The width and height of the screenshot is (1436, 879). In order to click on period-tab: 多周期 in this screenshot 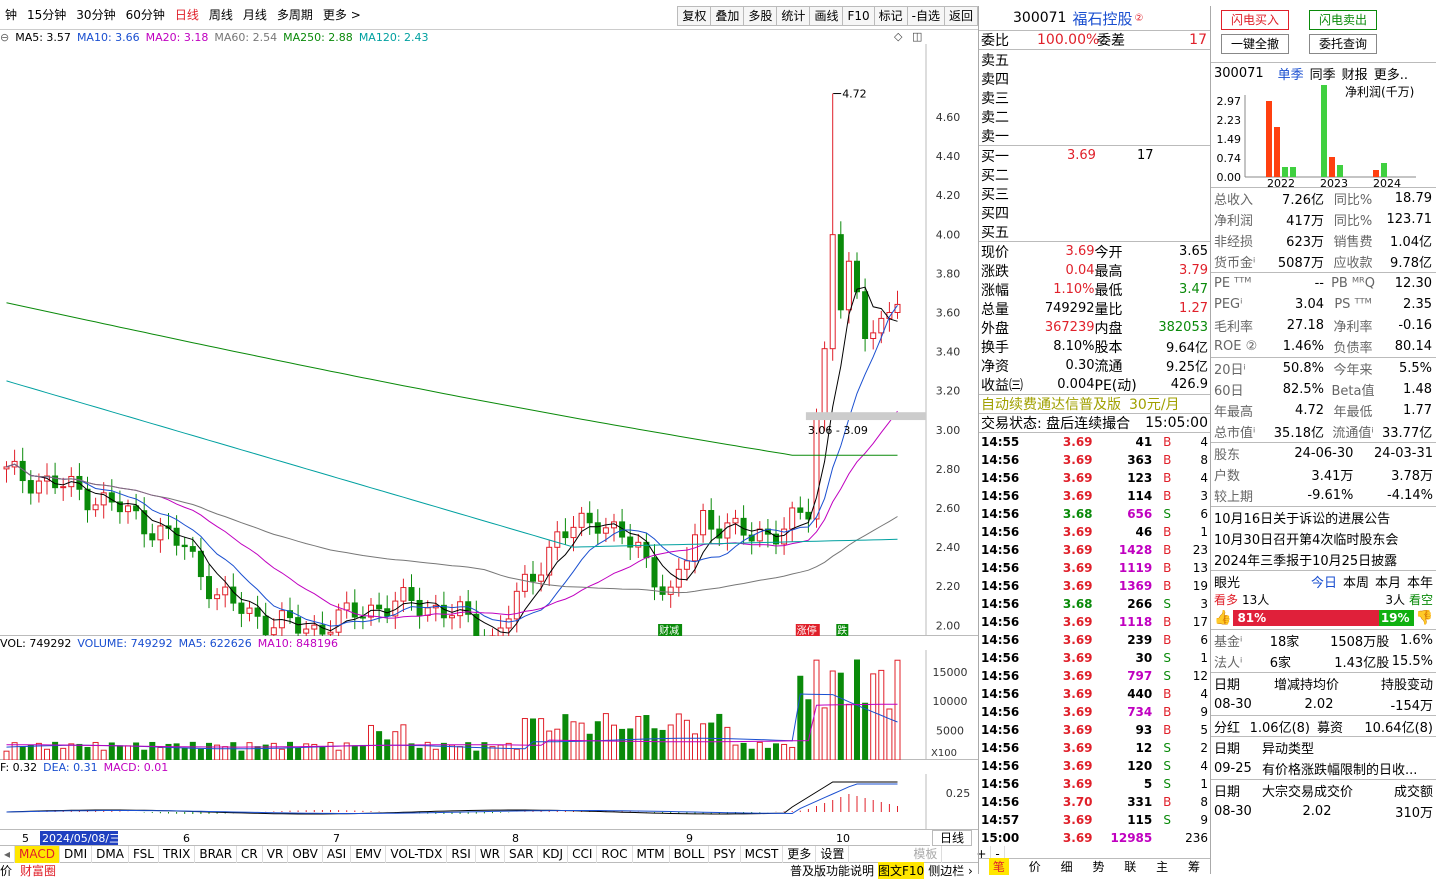, I will do `click(294, 14)`.